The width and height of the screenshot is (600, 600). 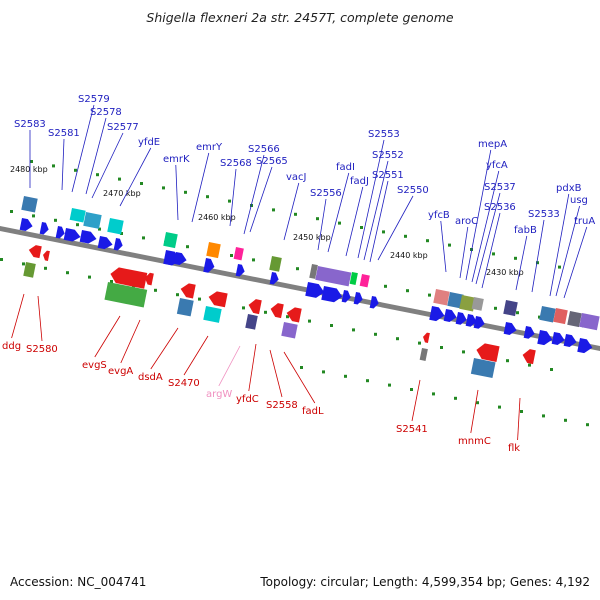 What do you see at coordinates (272, 161) in the screenshot?
I see `forward-gene-label: S2565` at bounding box center [272, 161].